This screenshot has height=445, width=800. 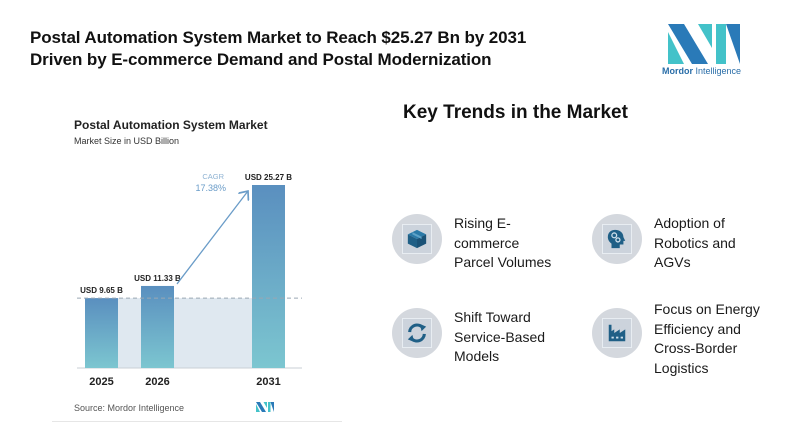 What do you see at coordinates (515, 112) in the screenshot?
I see `key-trends-title: Key Trends in the Market` at bounding box center [515, 112].